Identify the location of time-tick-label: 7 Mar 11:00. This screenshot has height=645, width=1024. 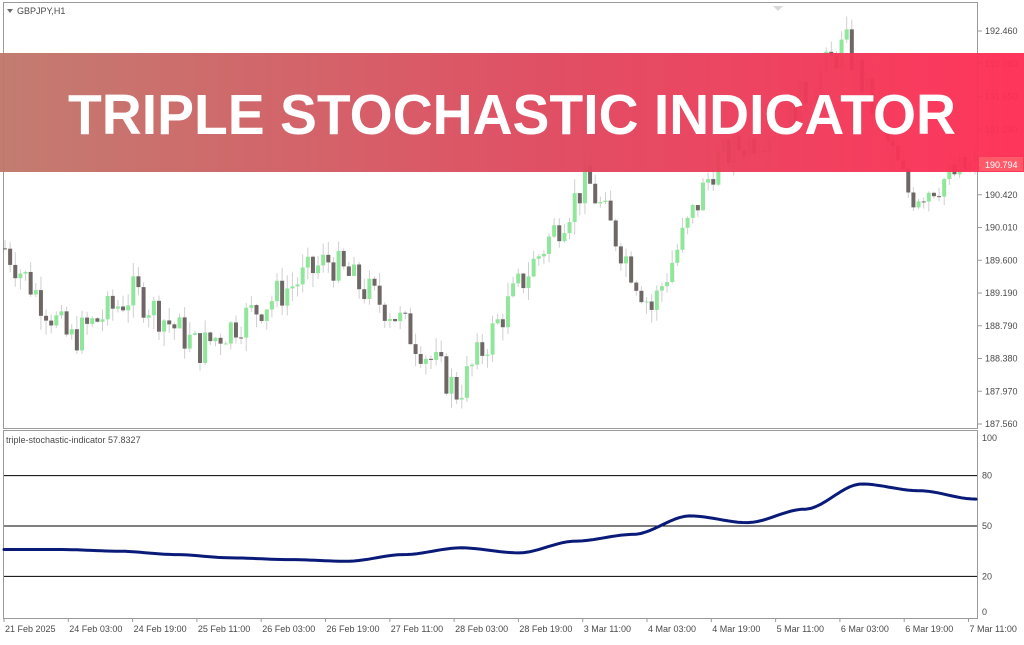
(993, 629).